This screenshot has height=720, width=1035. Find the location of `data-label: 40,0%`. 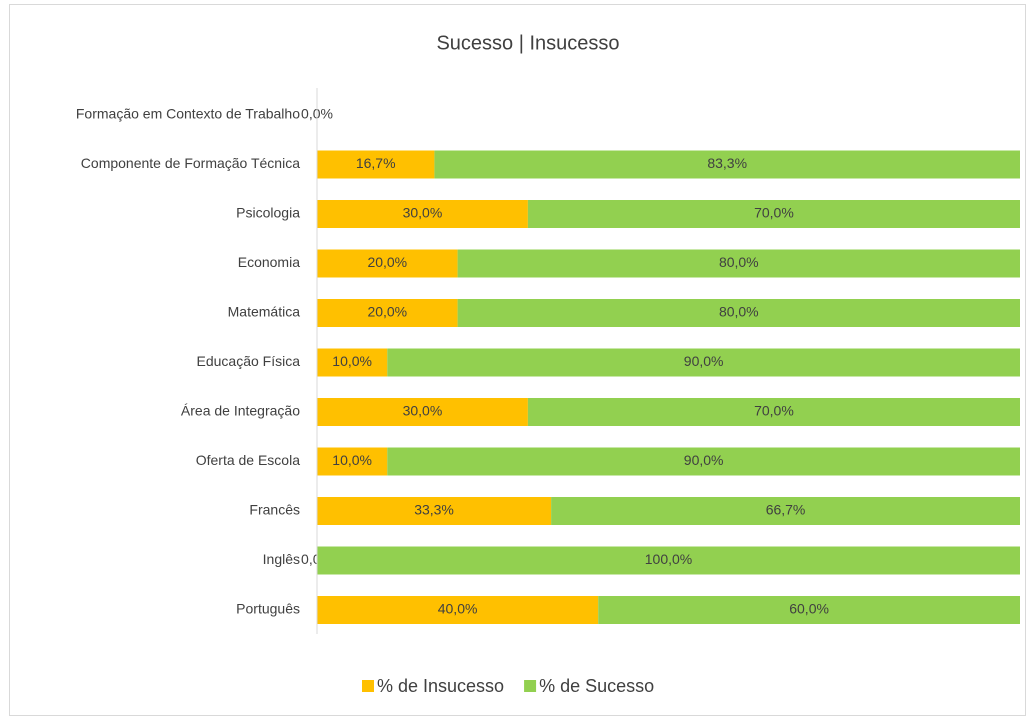

data-label: 40,0% is located at coordinates (458, 609).